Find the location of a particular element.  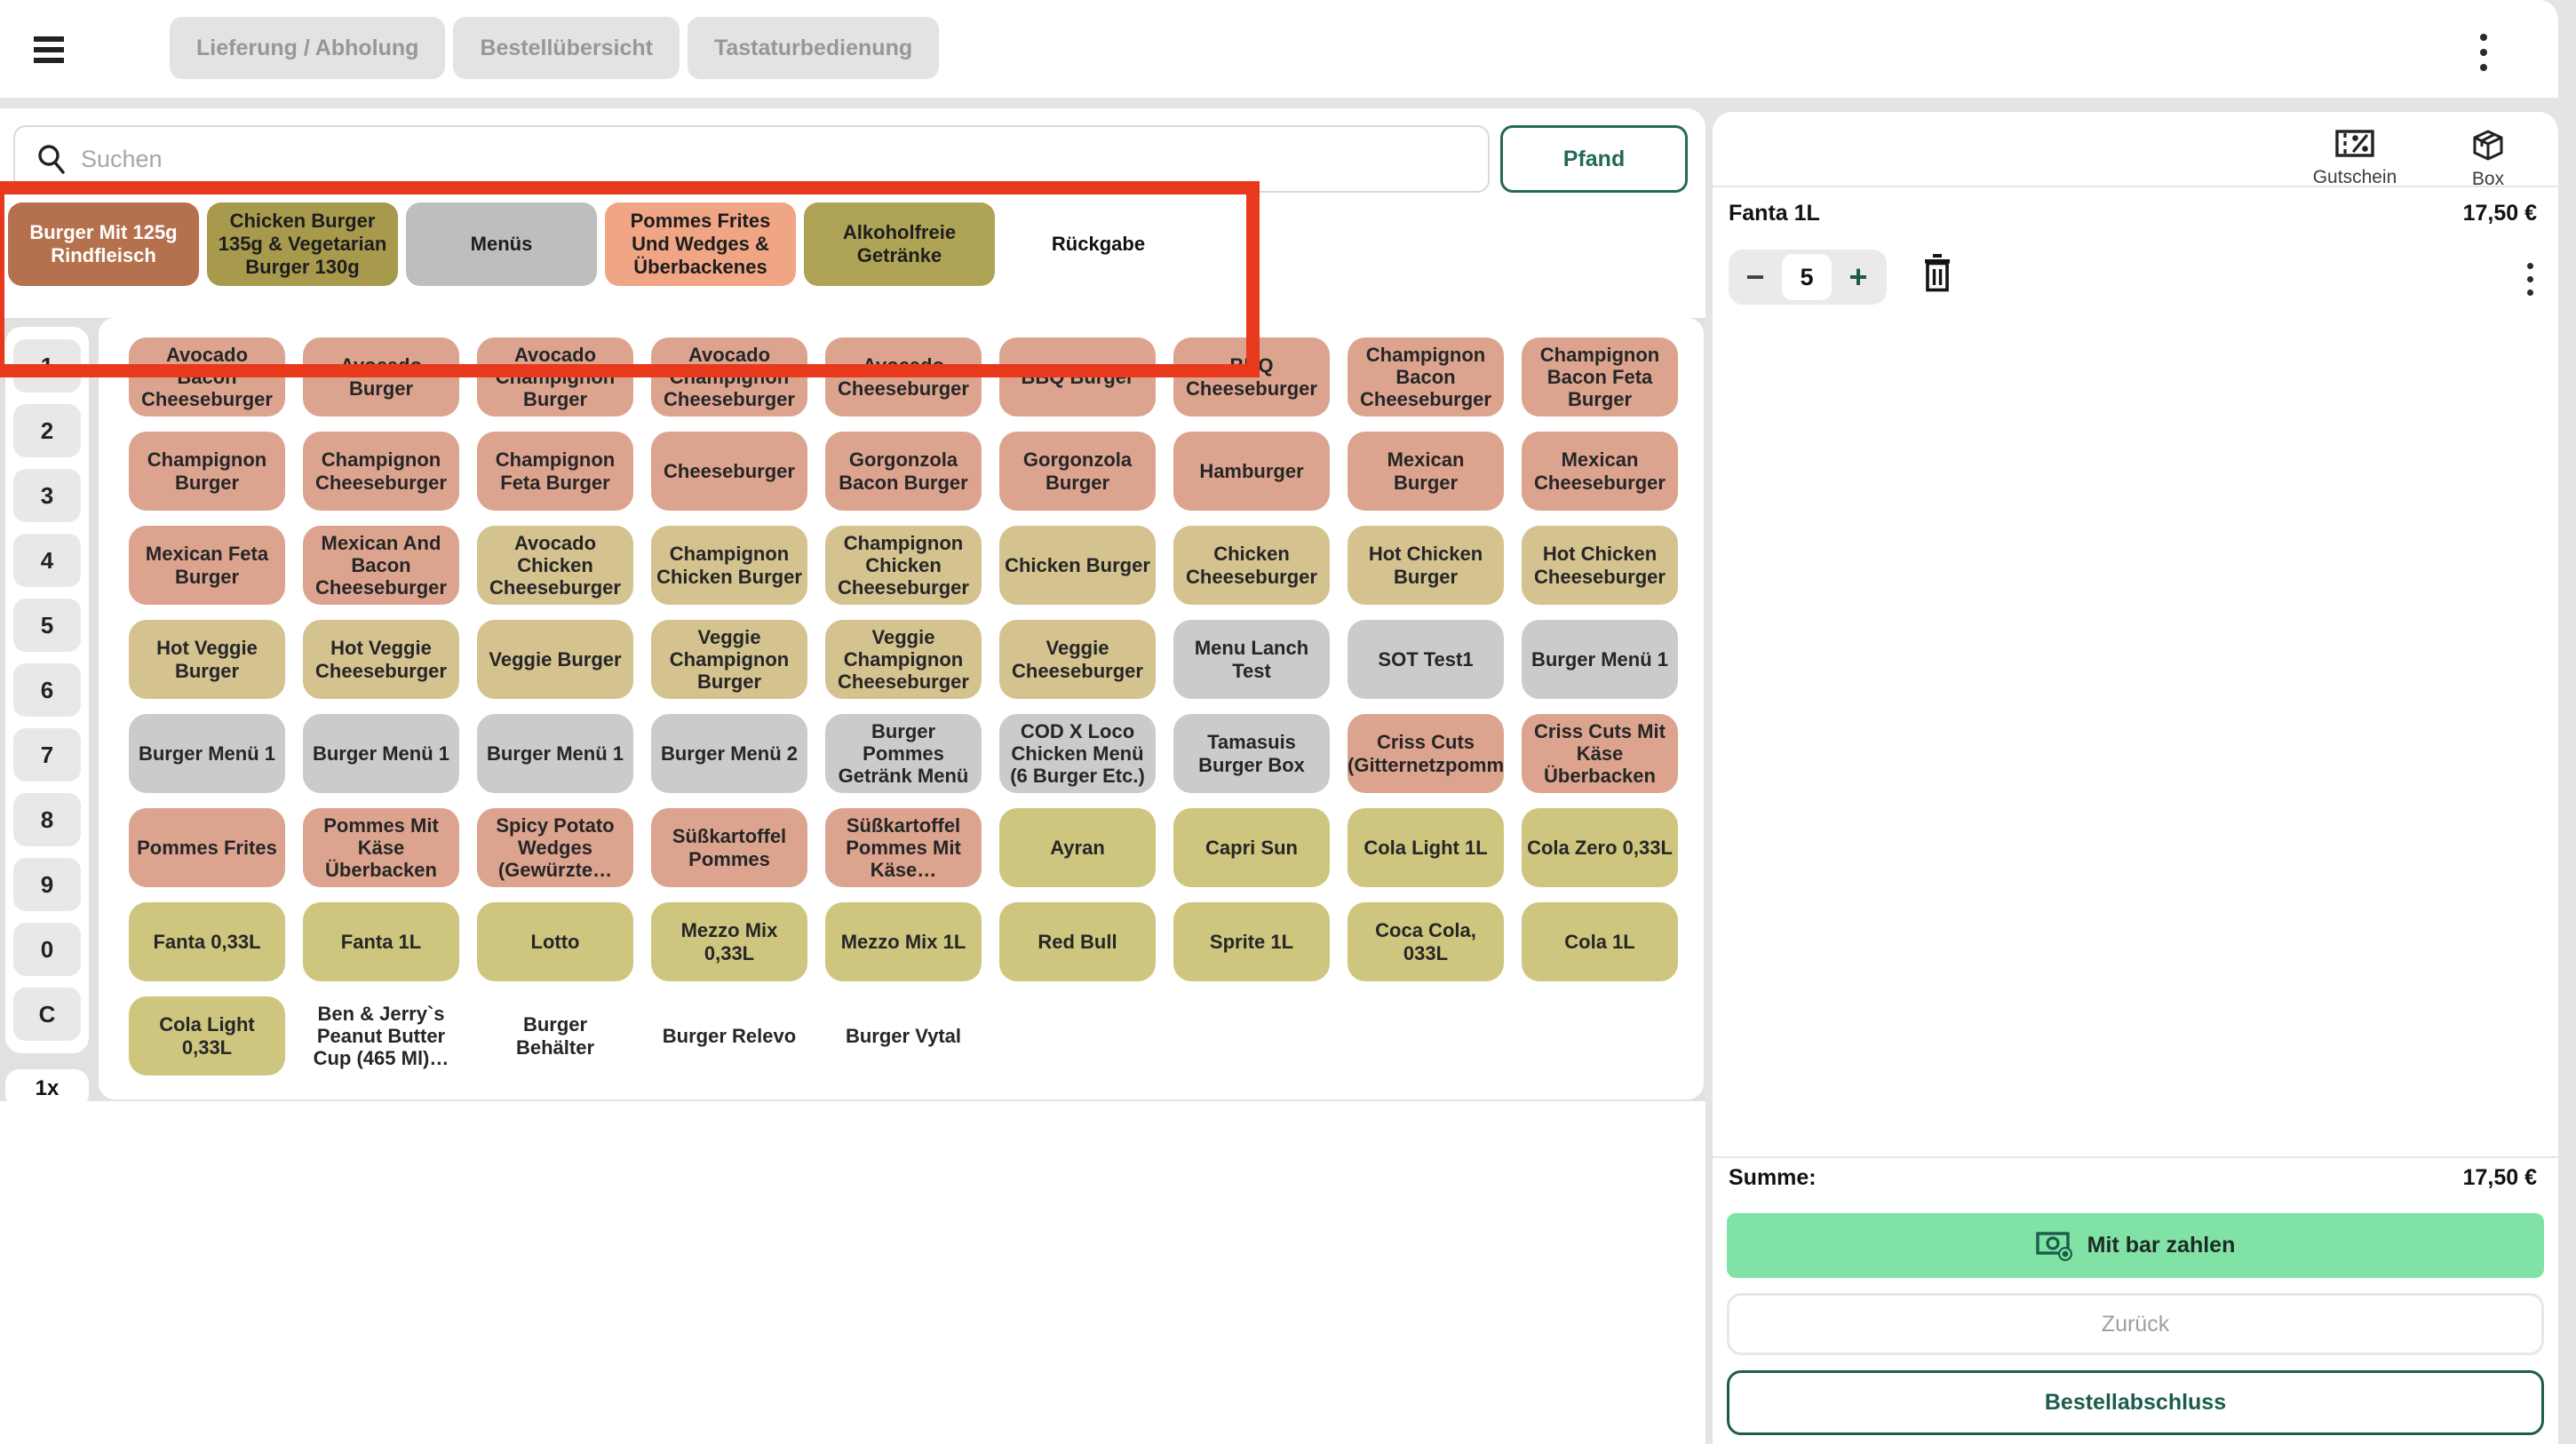

product-button: Fanta 0,33L is located at coordinates (207, 941).